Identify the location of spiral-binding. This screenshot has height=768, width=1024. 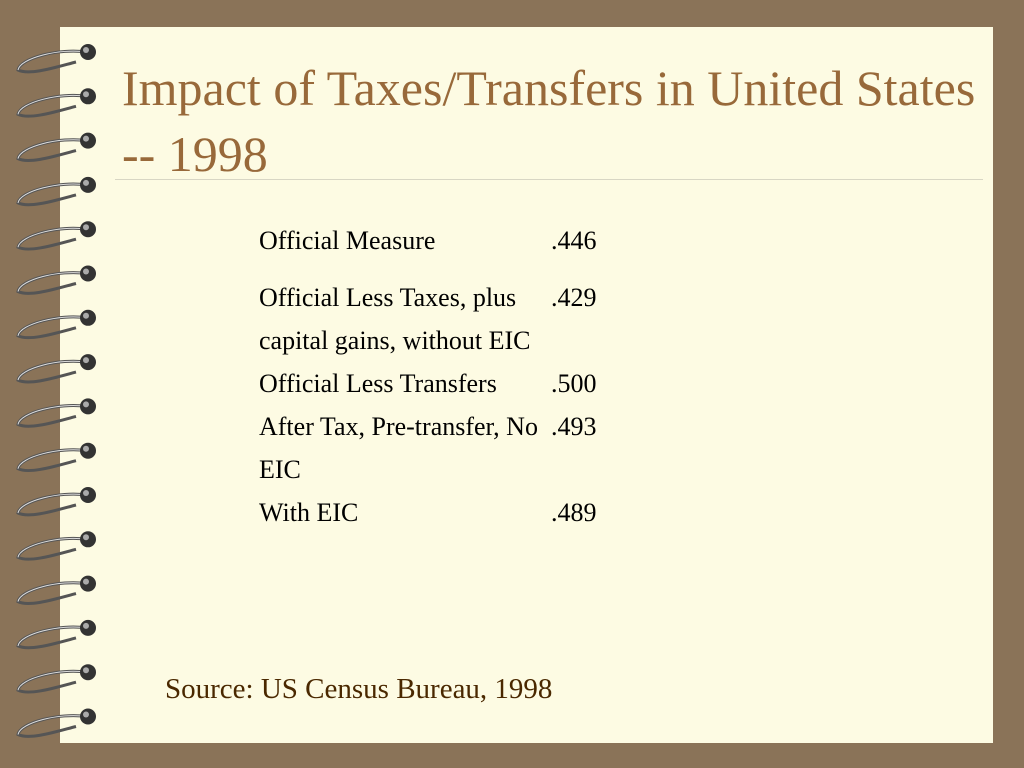
(56, 391).